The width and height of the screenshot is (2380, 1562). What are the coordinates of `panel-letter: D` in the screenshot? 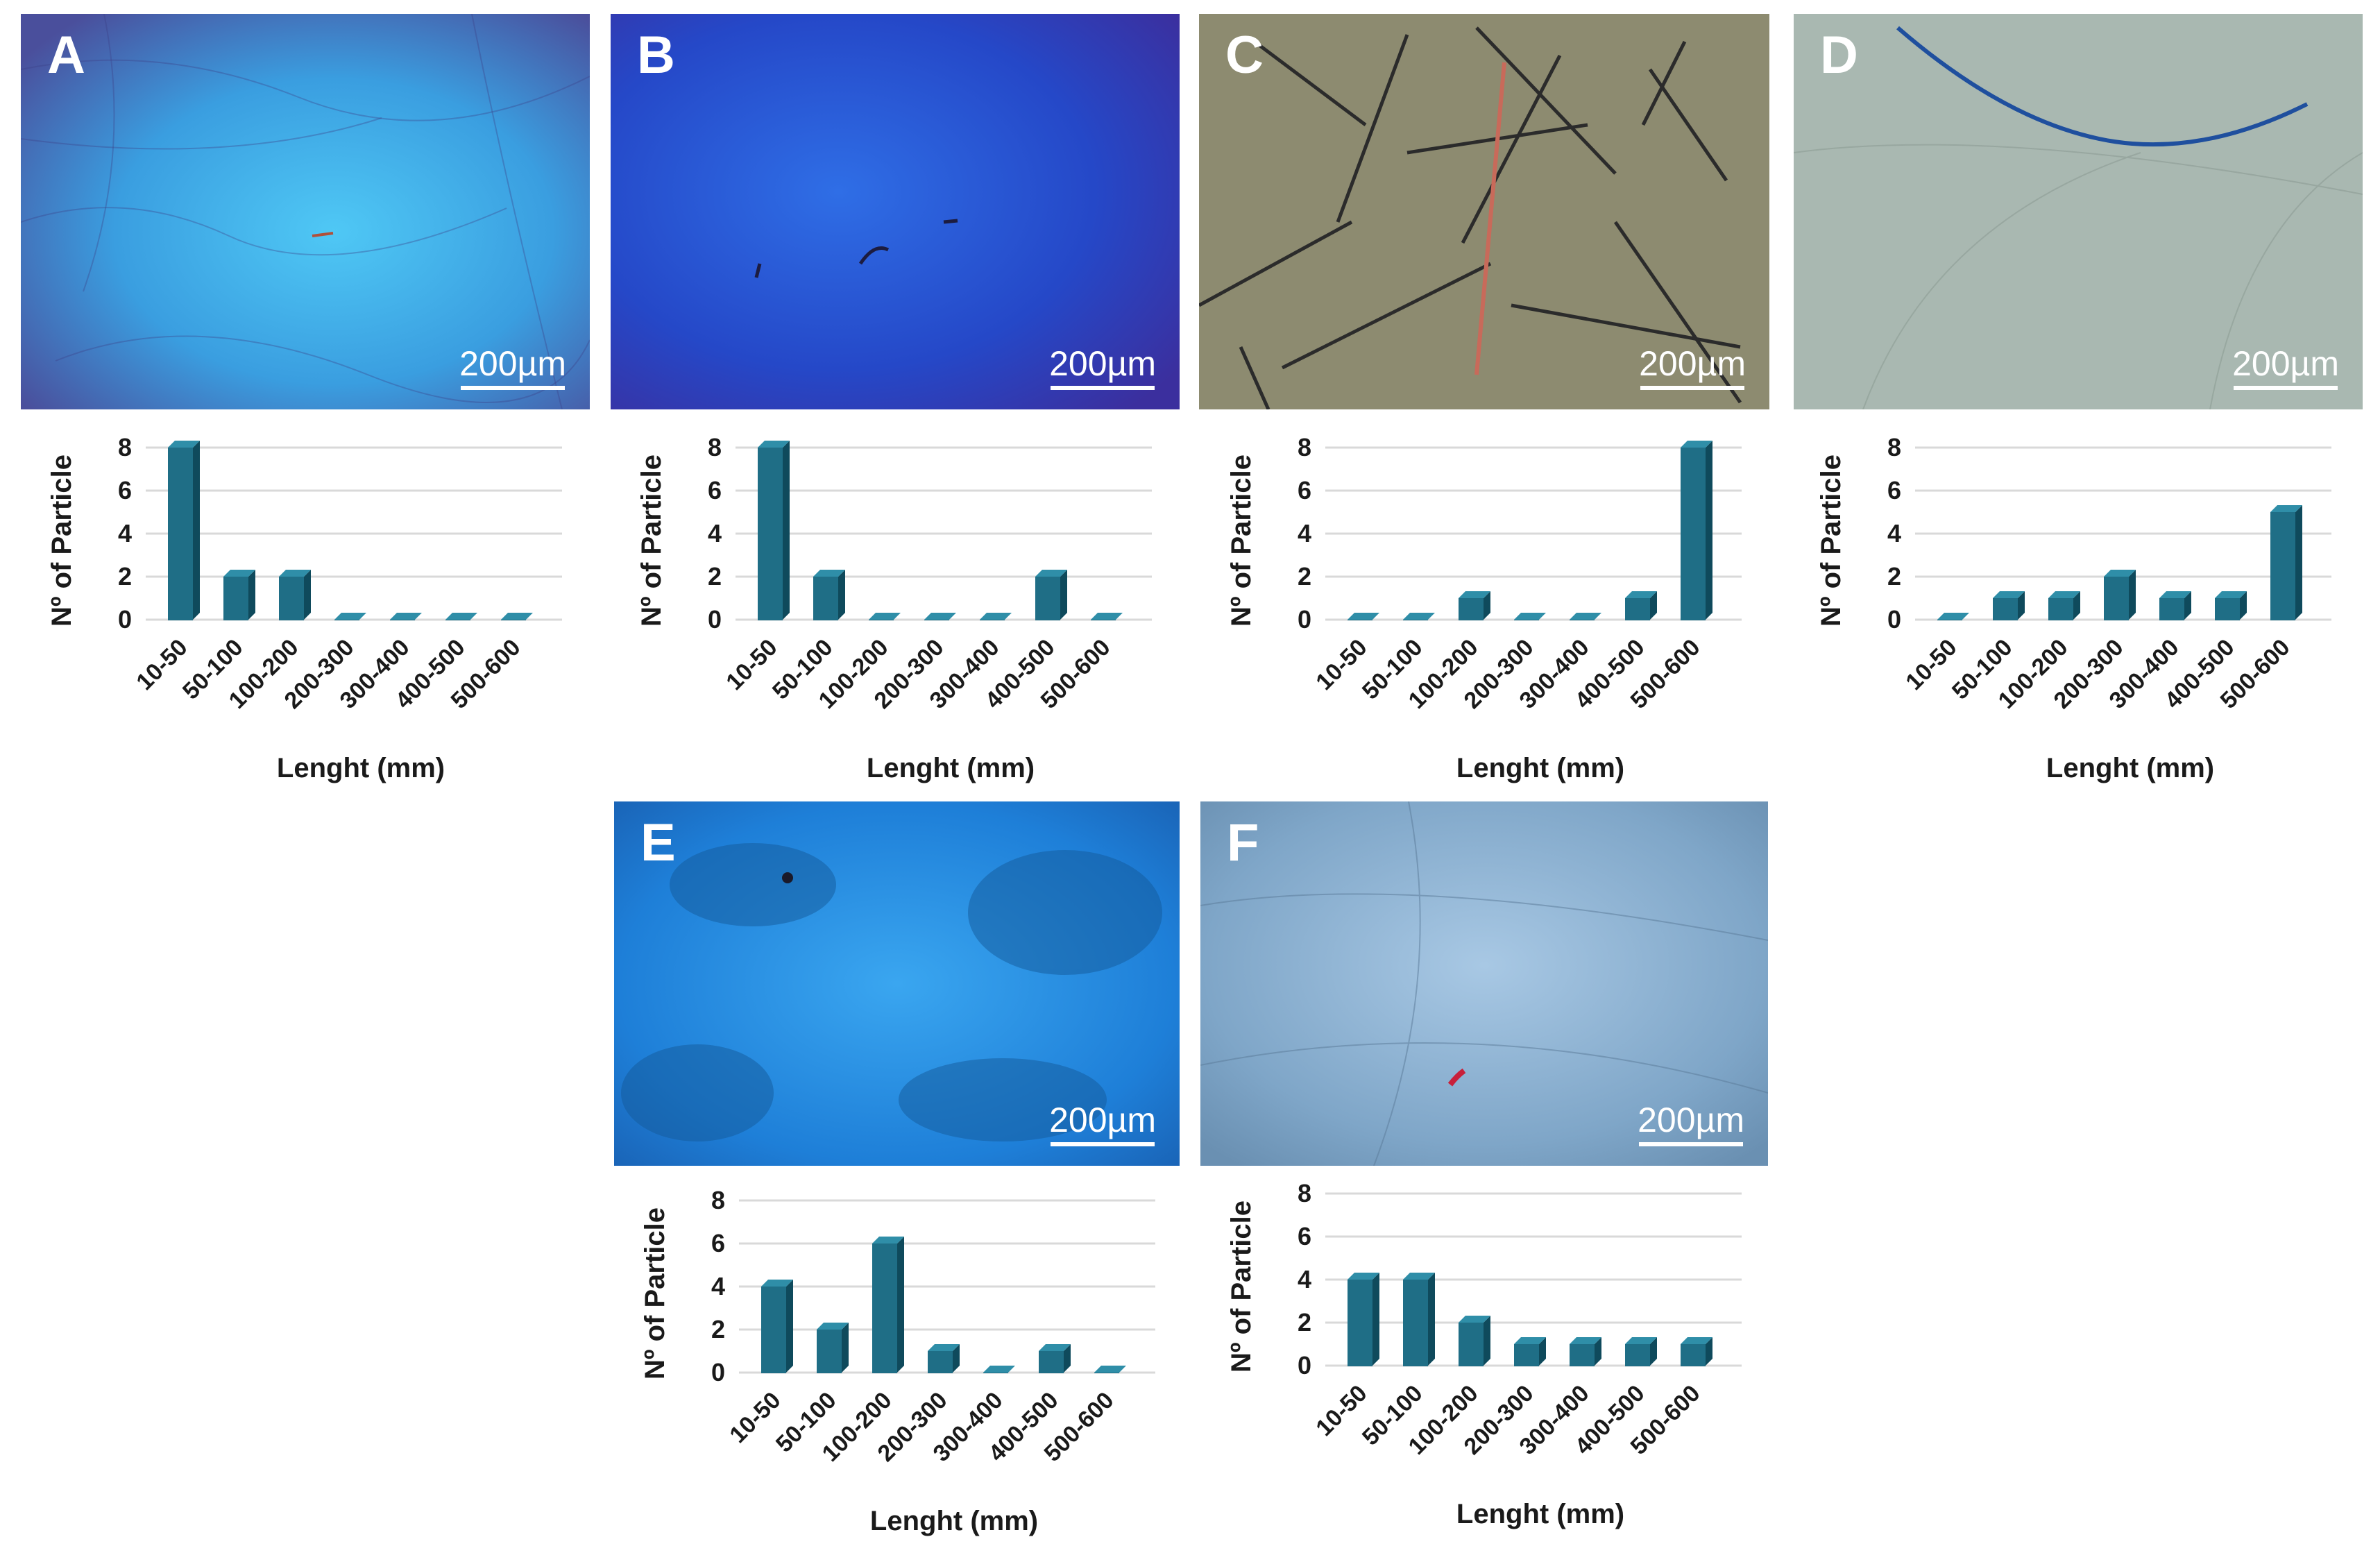 It's located at (1839, 55).